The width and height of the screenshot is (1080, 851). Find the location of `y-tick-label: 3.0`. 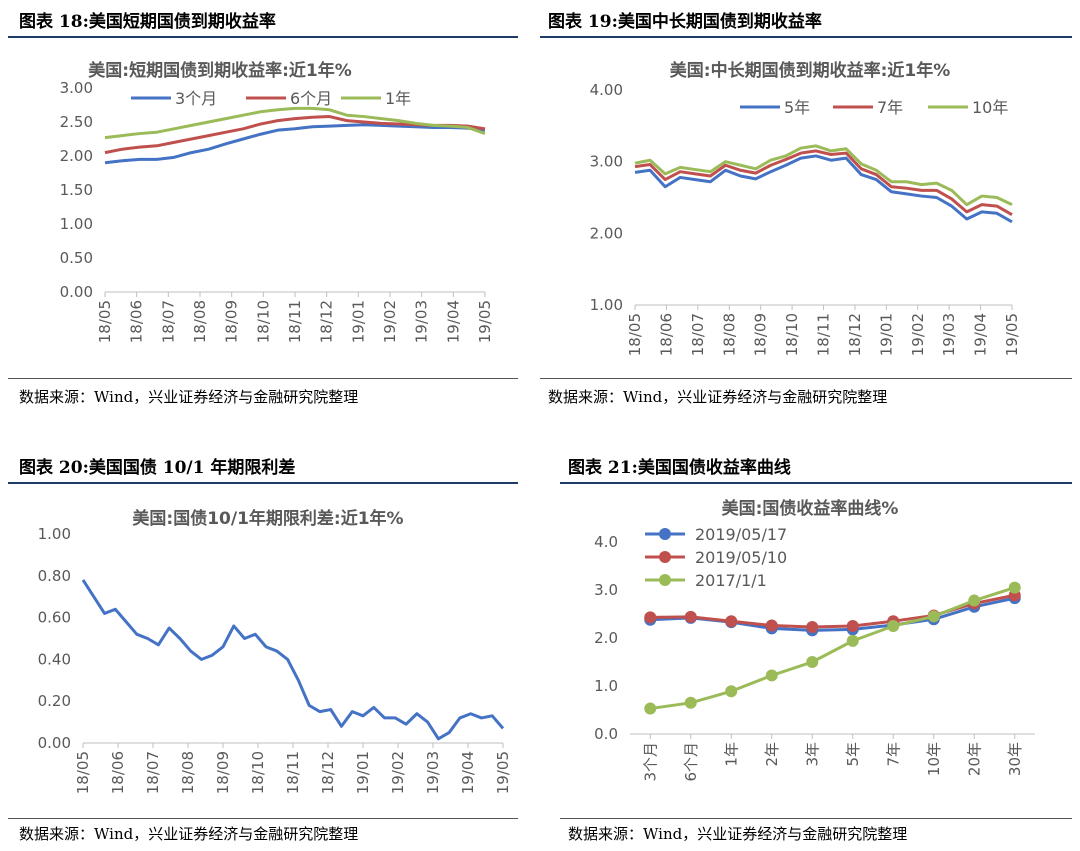

y-tick-label: 3.0 is located at coordinates (606, 590).